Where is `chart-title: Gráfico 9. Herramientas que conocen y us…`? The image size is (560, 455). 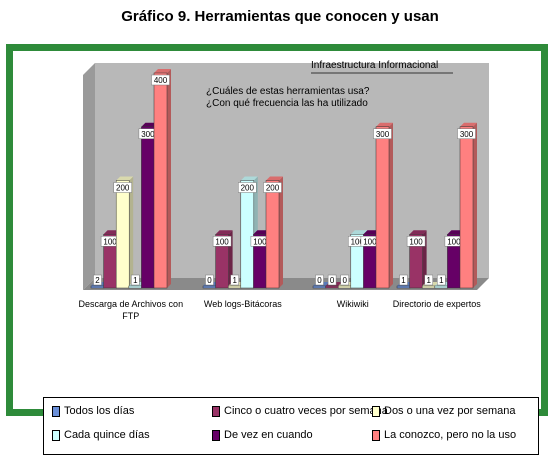 chart-title: Gráfico 9. Herramientas que conocen y us… is located at coordinates (280, 16).